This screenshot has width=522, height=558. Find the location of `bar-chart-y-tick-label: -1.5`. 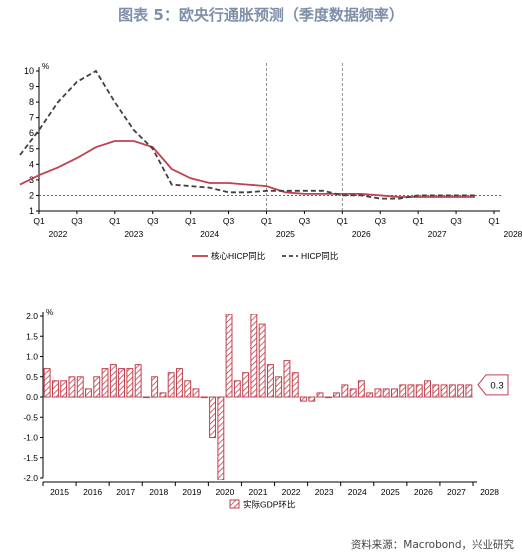

bar-chart-y-tick-label: -1.5 is located at coordinates (30, 458).